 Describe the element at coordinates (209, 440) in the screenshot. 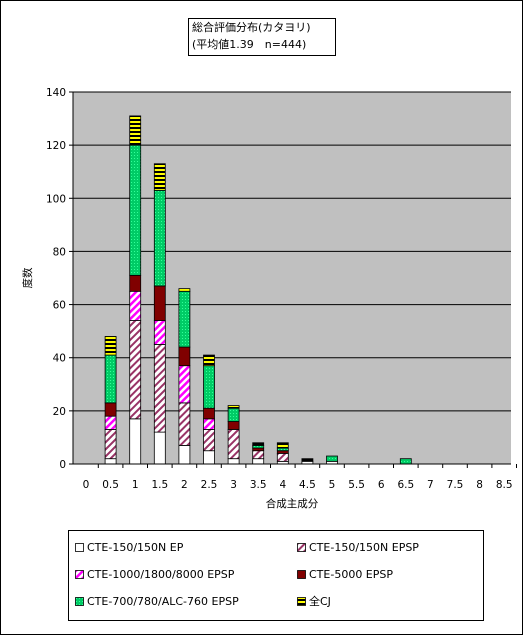

I see `bar-segment-2-2.5` at that location.